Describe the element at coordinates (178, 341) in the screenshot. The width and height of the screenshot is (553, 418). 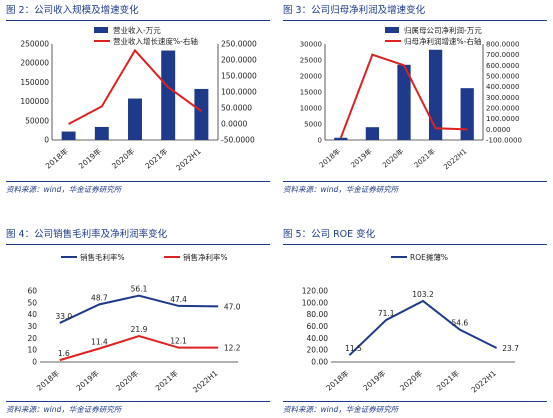
I see `data-label: 12.1` at that location.